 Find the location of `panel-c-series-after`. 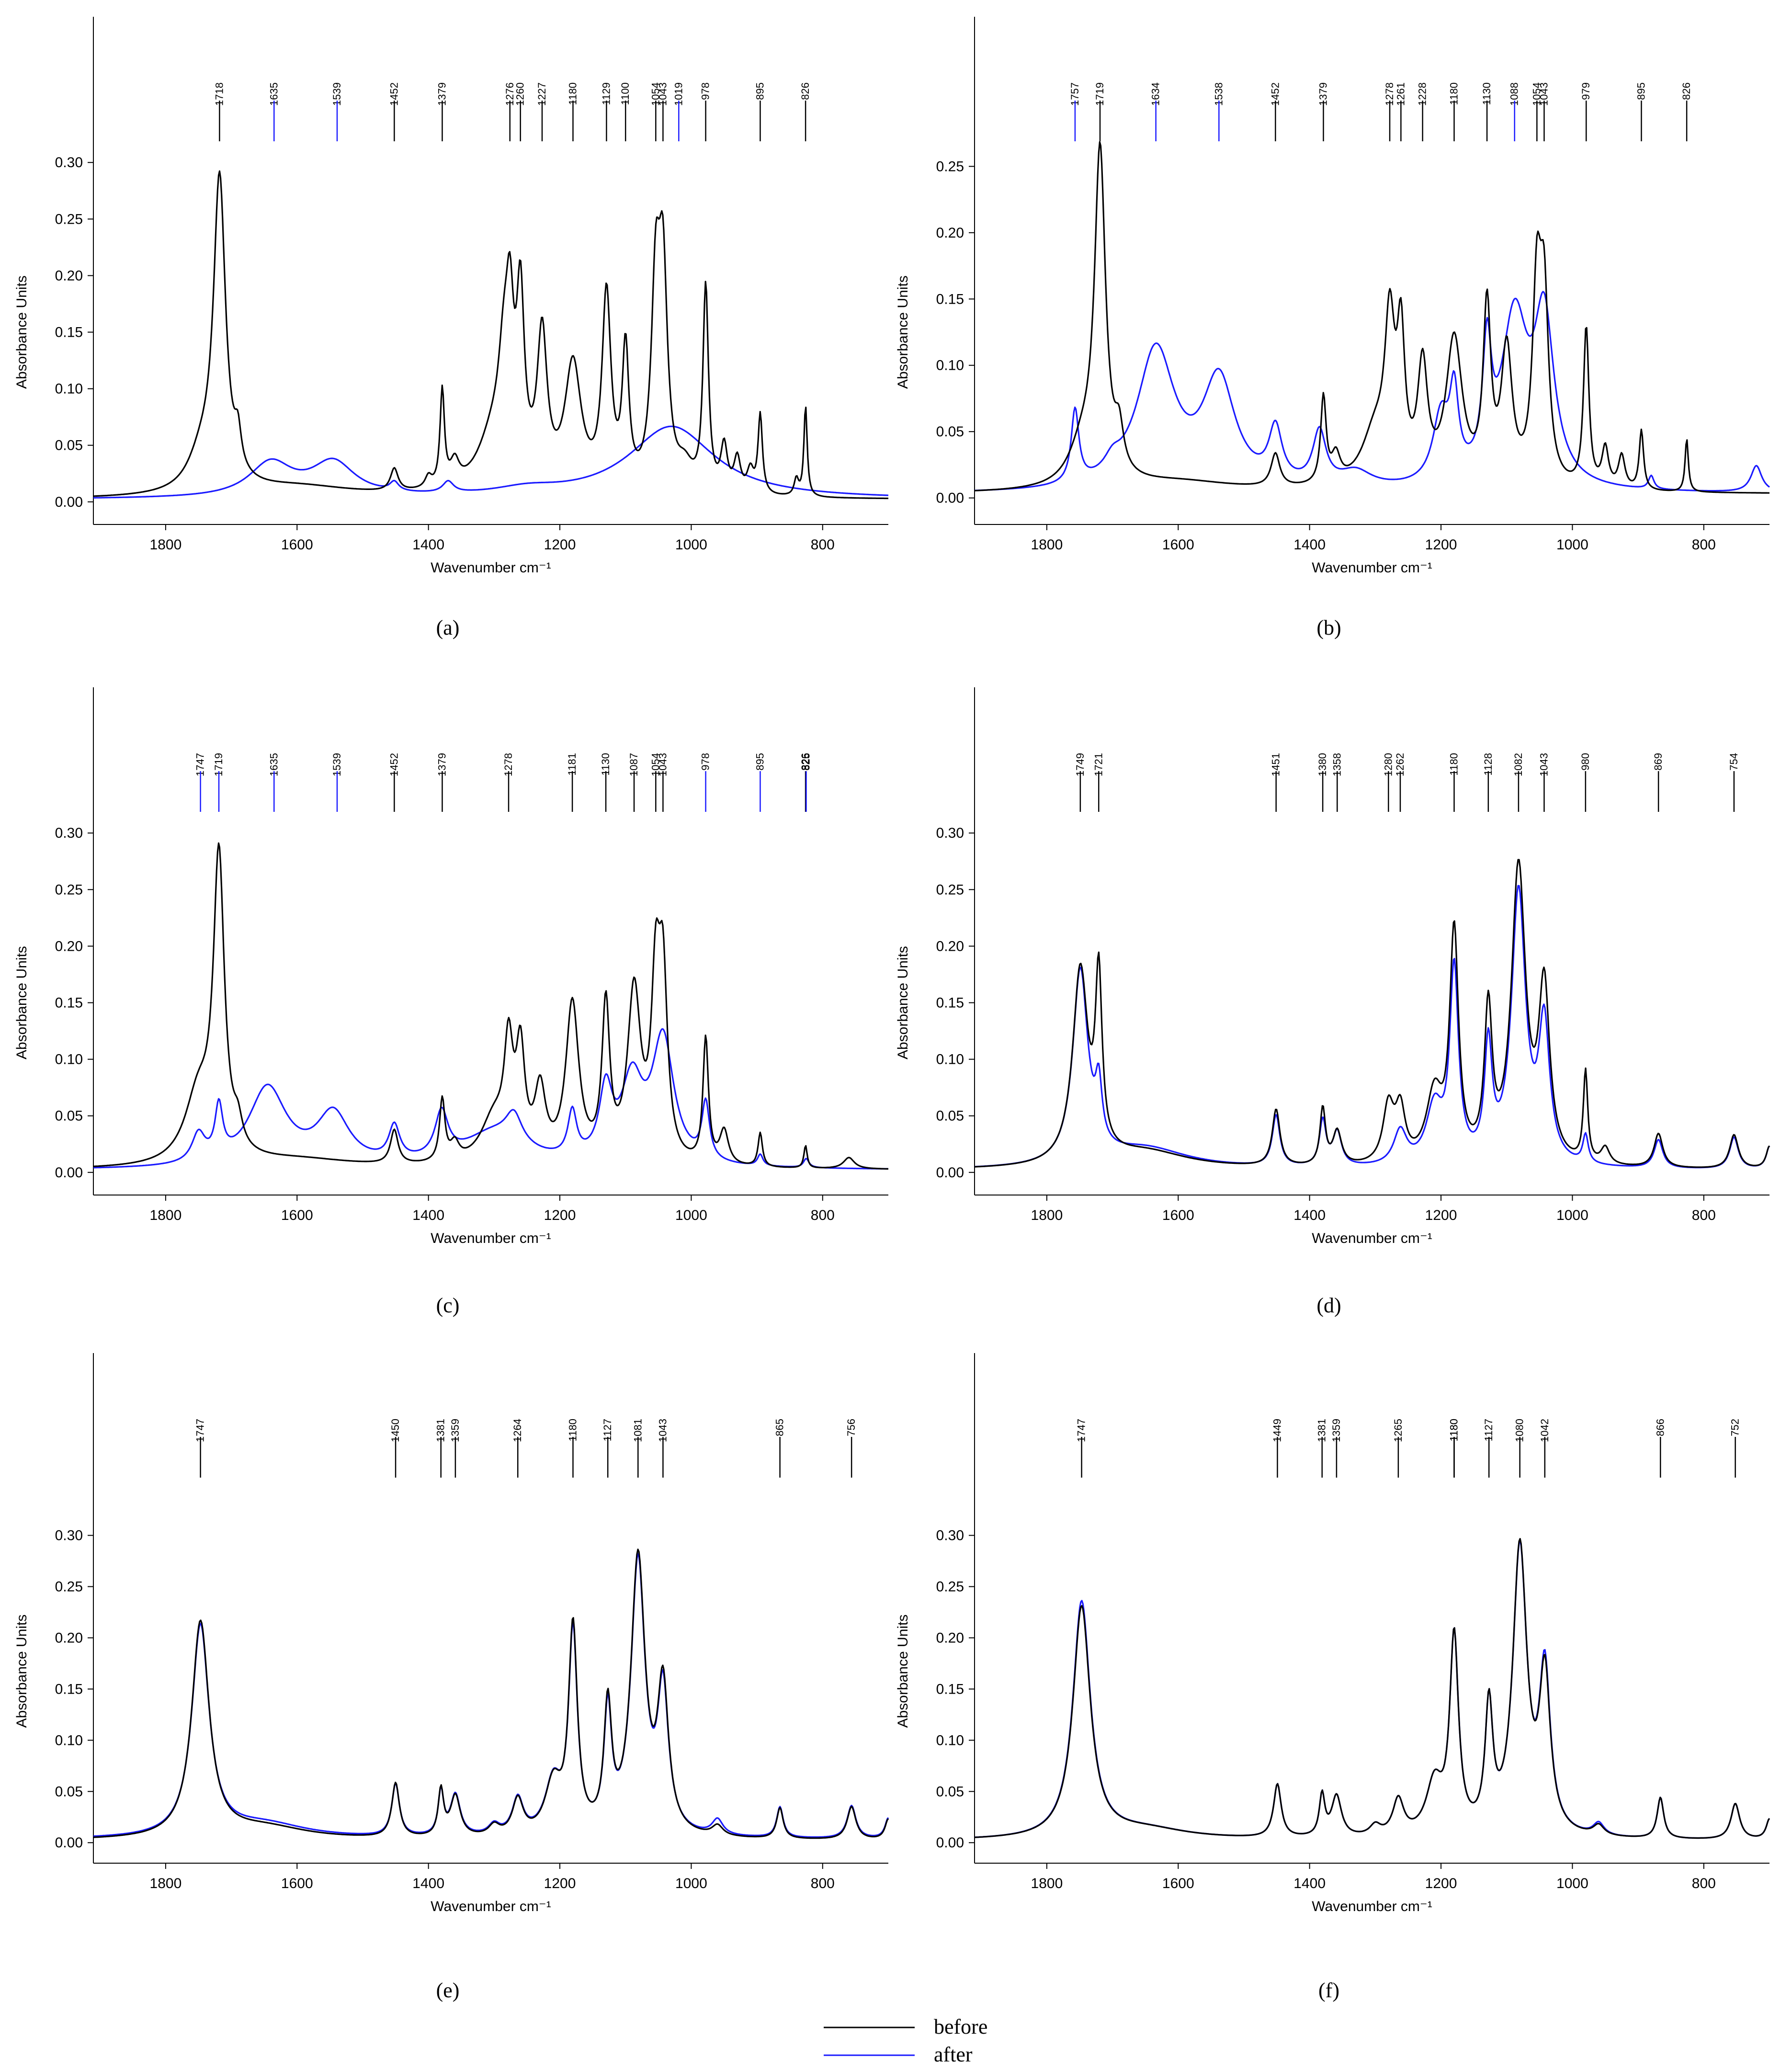

panel-c-series-after is located at coordinates (490, 1099).